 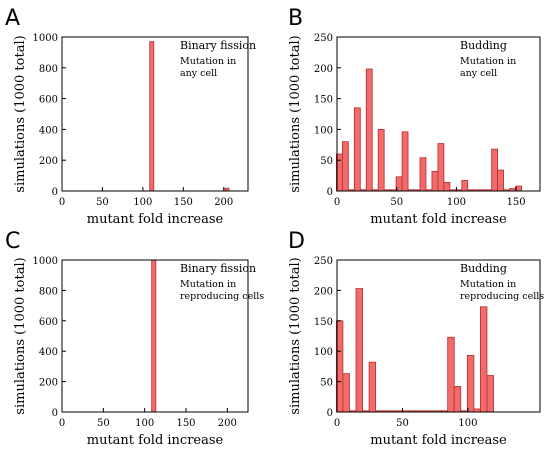 I want to click on panel-label: D, so click(x=296, y=241).